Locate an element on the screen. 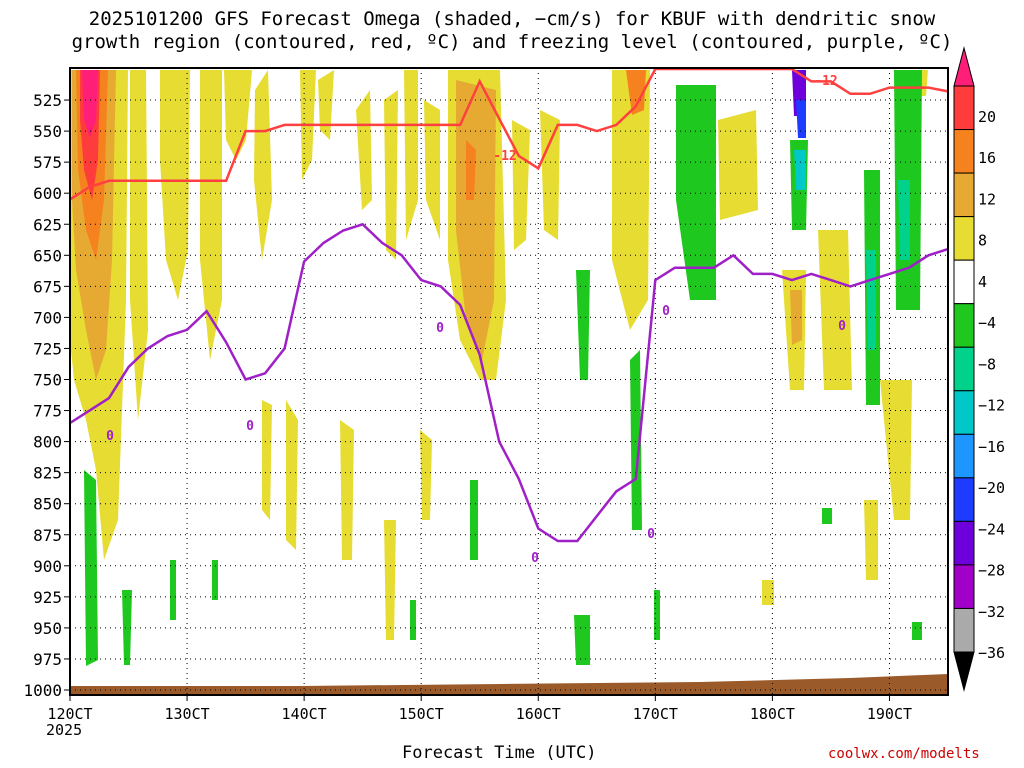 This screenshot has width=1024, height=768. x-tick-label: 180CT is located at coordinates (772, 714).